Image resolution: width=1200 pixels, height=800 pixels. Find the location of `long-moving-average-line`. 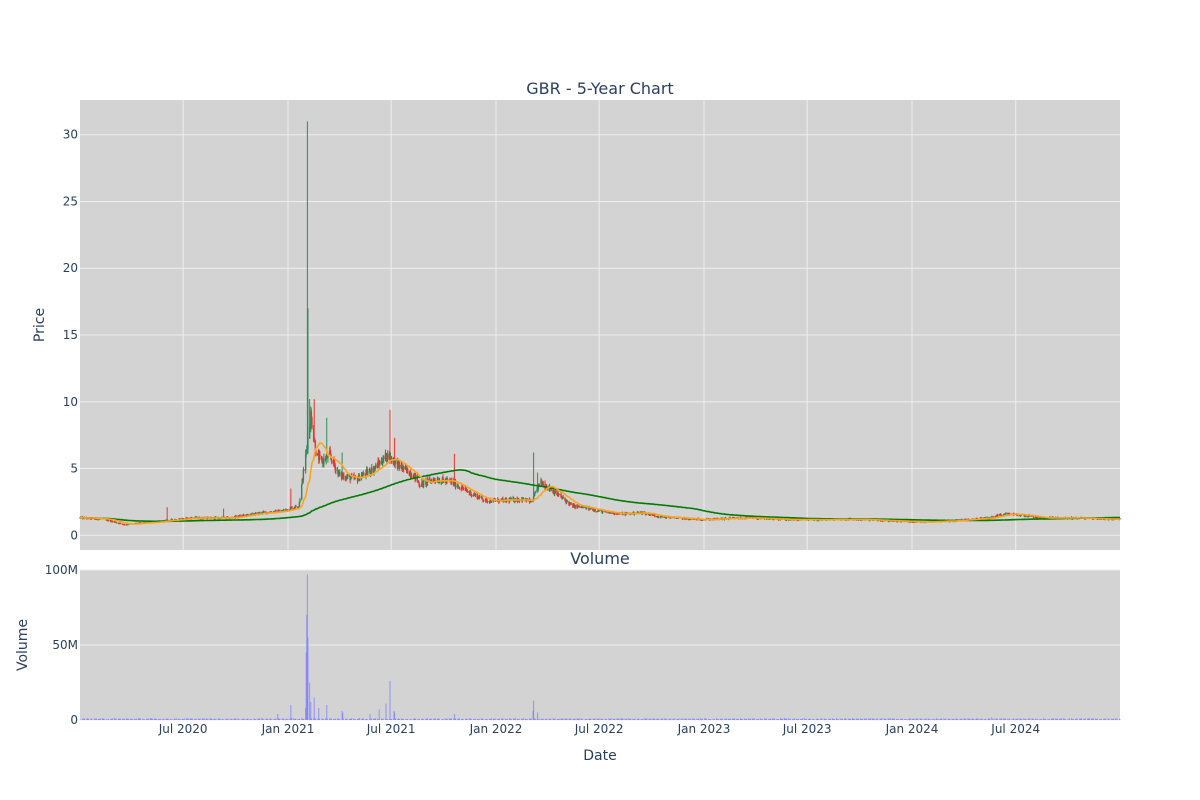

long-moving-average-line is located at coordinates (599, 496).